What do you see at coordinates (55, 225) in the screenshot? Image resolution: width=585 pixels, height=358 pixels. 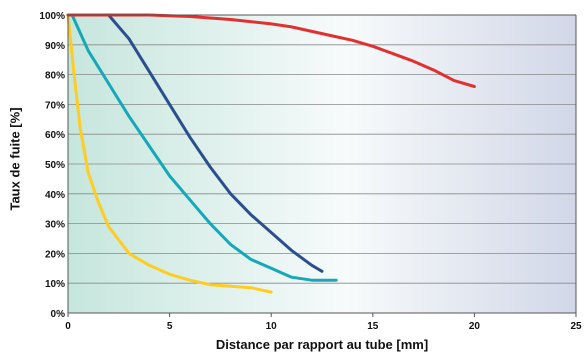 I see `y-tick-label: 30%` at bounding box center [55, 225].